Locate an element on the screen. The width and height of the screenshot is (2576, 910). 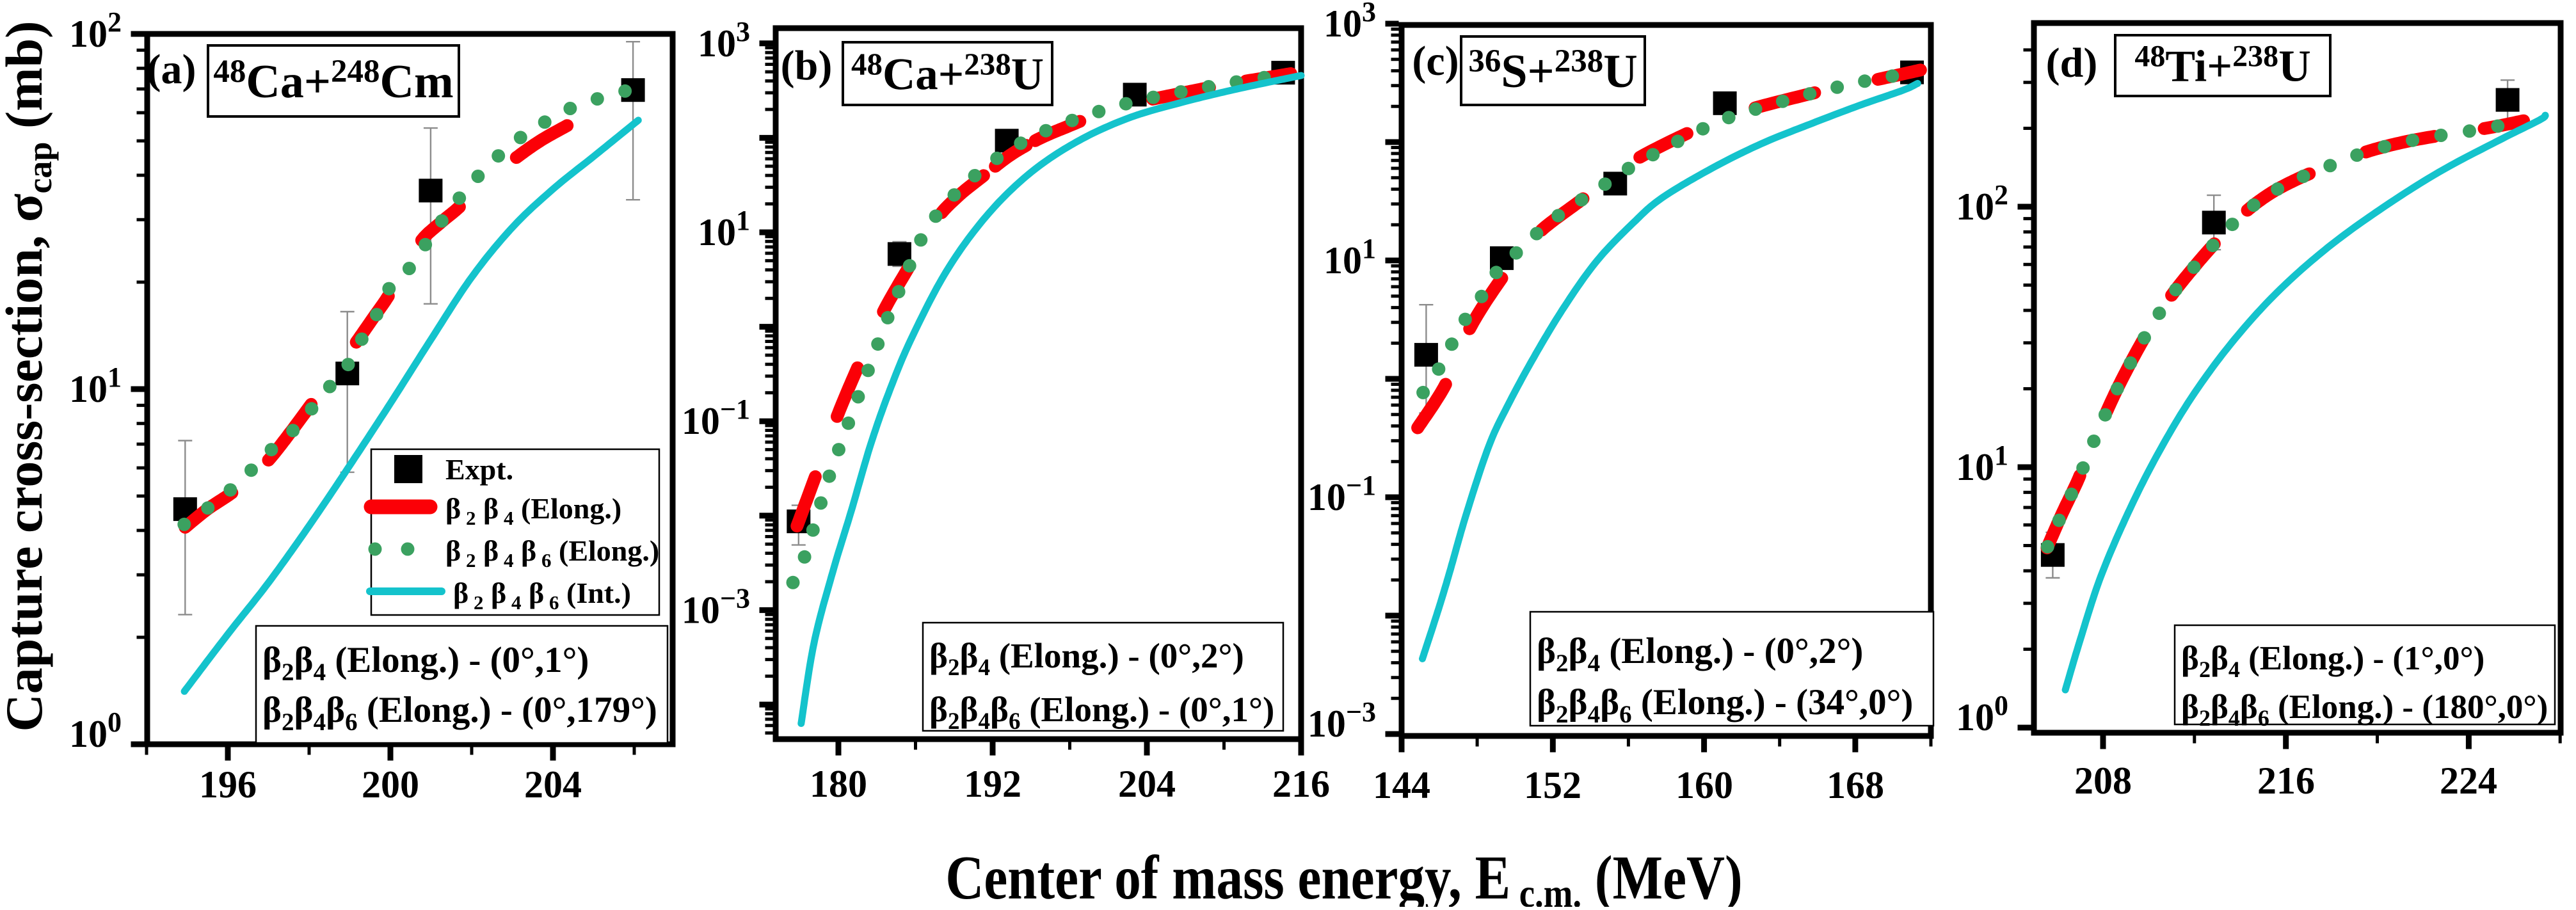
svg-text: 224 is located at coordinates (2468, 781).